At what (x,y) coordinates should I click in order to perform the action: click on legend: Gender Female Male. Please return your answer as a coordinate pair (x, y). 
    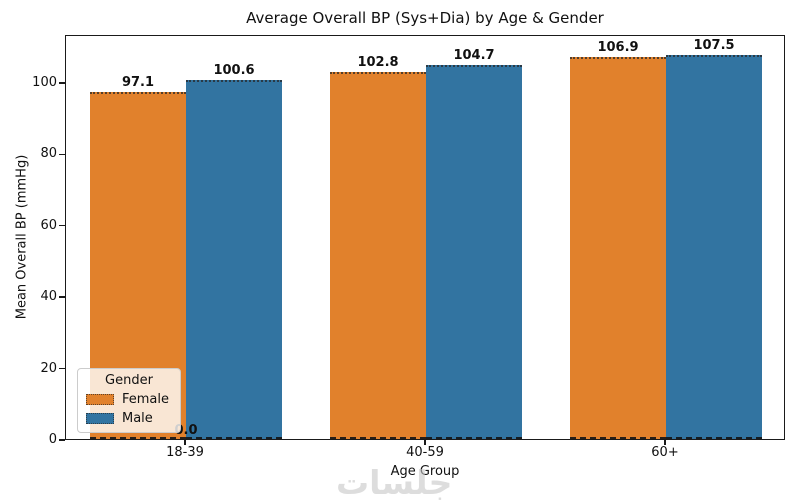
    Looking at the image, I should click on (129, 400).